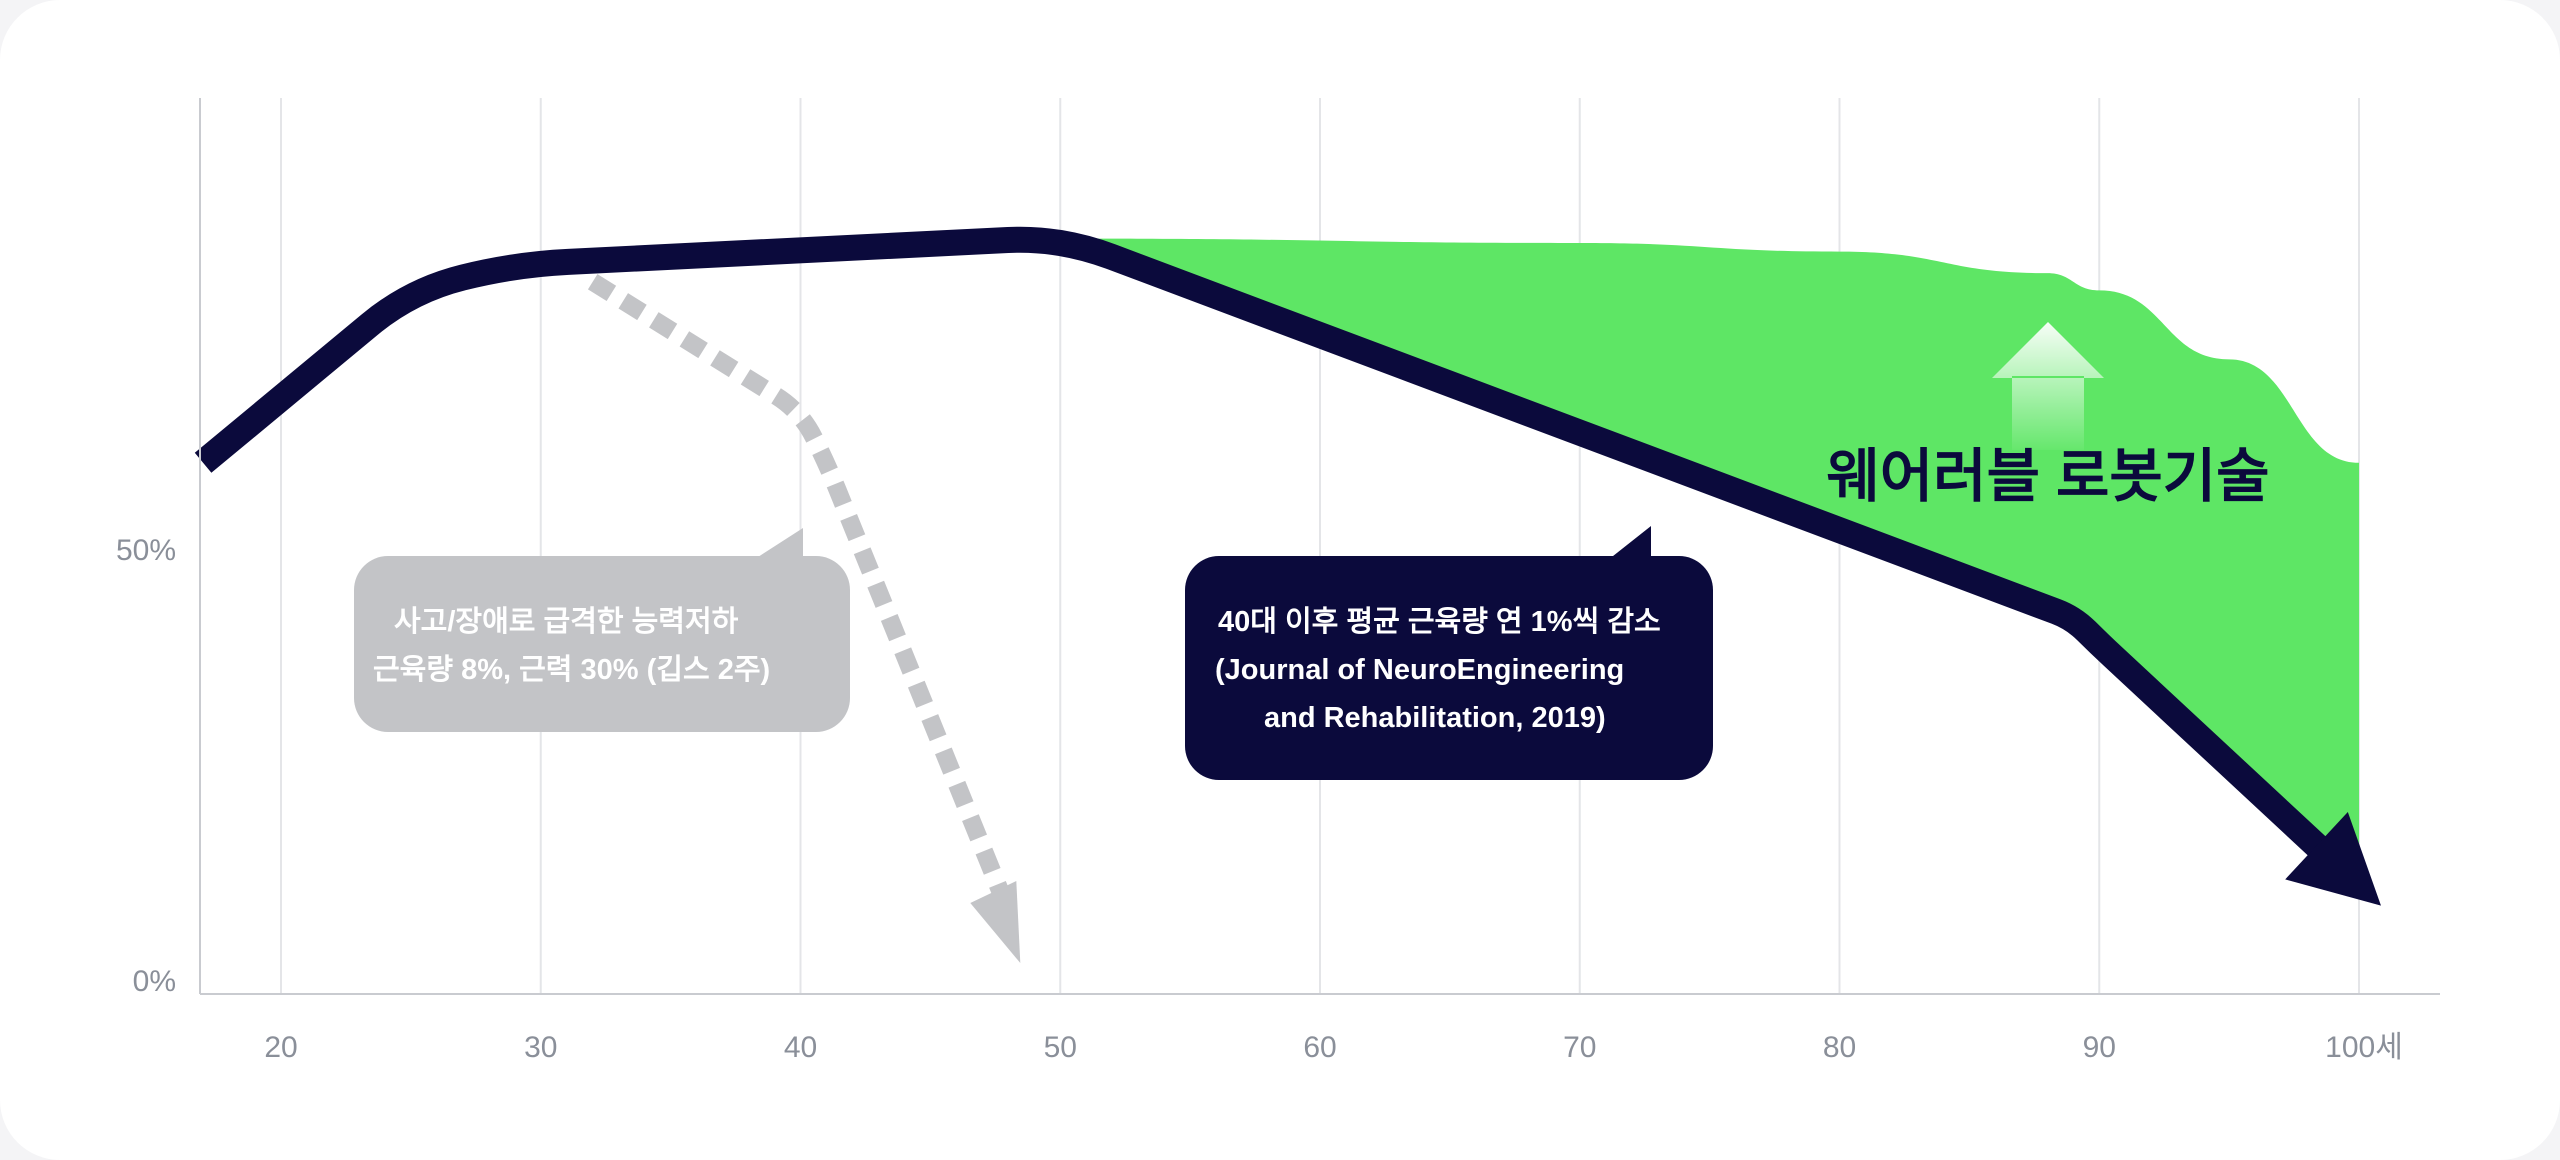  What do you see at coordinates (1839, 1047) in the screenshot?
I see `x-tick-label: 80` at bounding box center [1839, 1047].